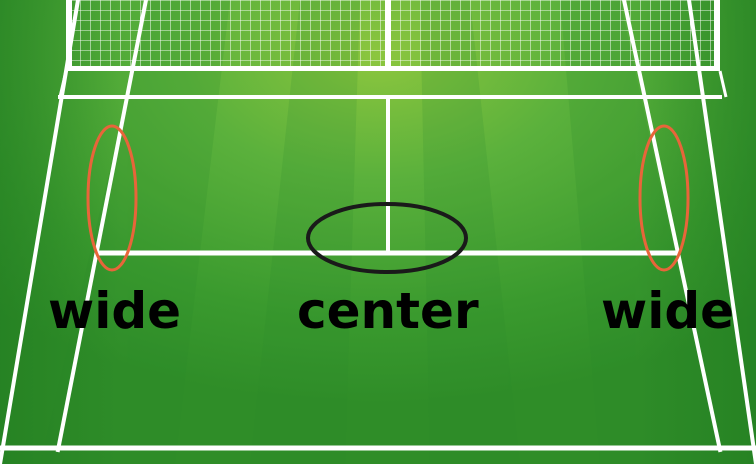 Image resolution: width=756 pixels, height=464 pixels. What do you see at coordinates (115, 311) in the screenshot?
I see `wide-left-label: wide` at bounding box center [115, 311].